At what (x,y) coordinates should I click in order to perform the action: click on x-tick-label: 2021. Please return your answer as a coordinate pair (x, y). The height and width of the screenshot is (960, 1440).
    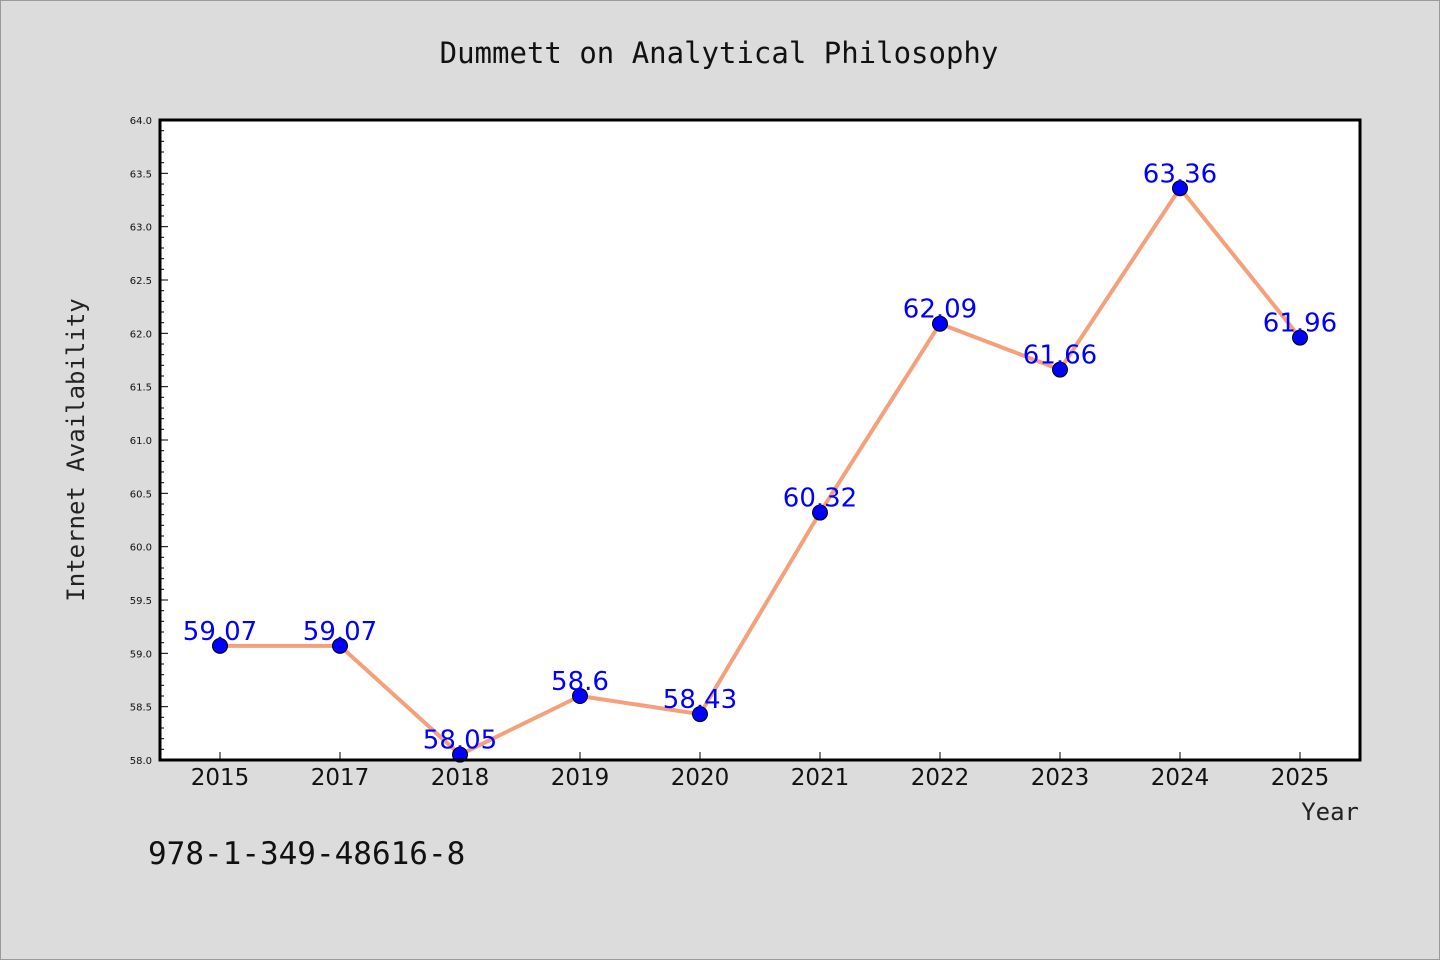
    Looking at the image, I should click on (820, 778).